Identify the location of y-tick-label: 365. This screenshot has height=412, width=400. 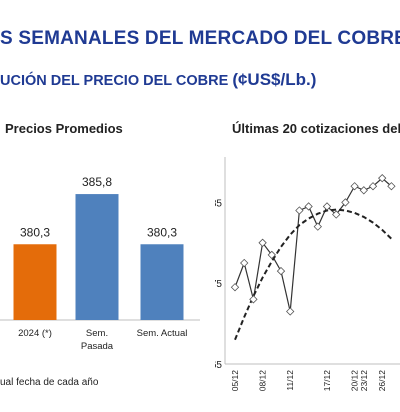
(218, 365).